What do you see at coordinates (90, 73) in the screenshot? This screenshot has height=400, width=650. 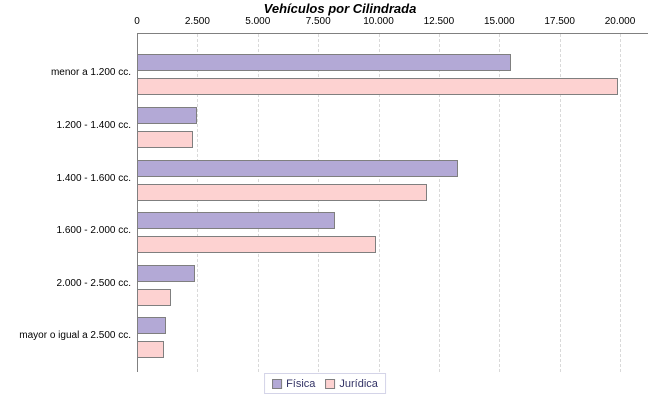 I see `category-label: menor a 1.200 cc.` at bounding box center [90, 73].